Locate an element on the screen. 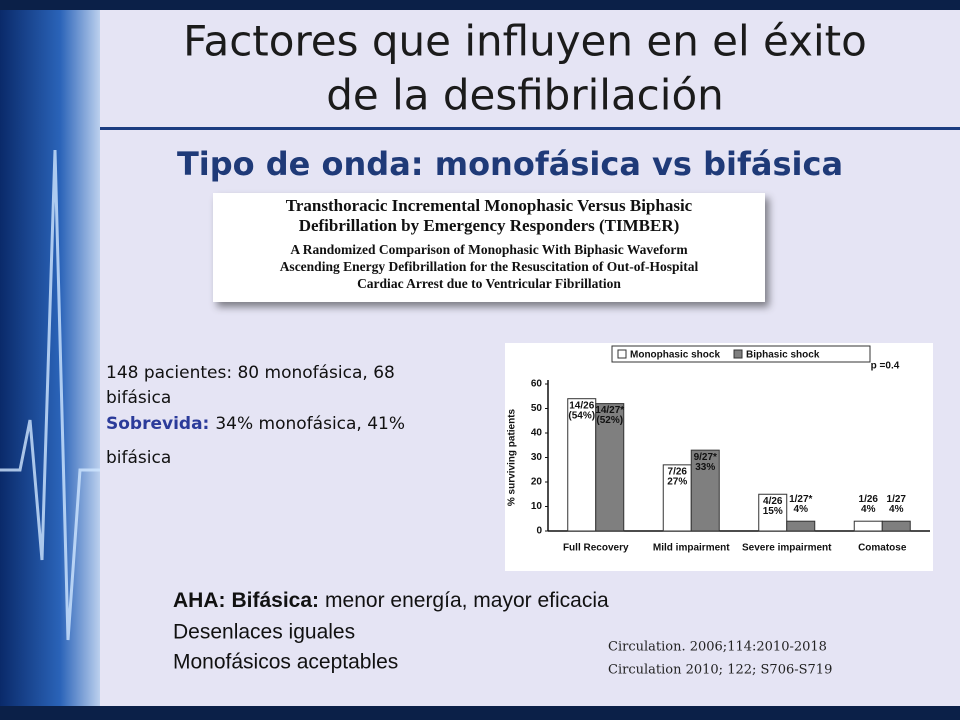  y-tick-label: 50 is located at coordinates (537, 408).